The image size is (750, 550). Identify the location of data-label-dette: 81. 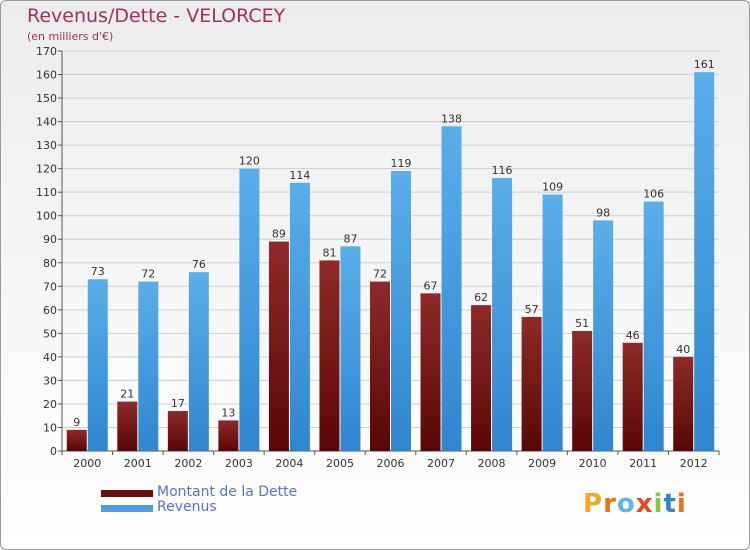
(329, 252).